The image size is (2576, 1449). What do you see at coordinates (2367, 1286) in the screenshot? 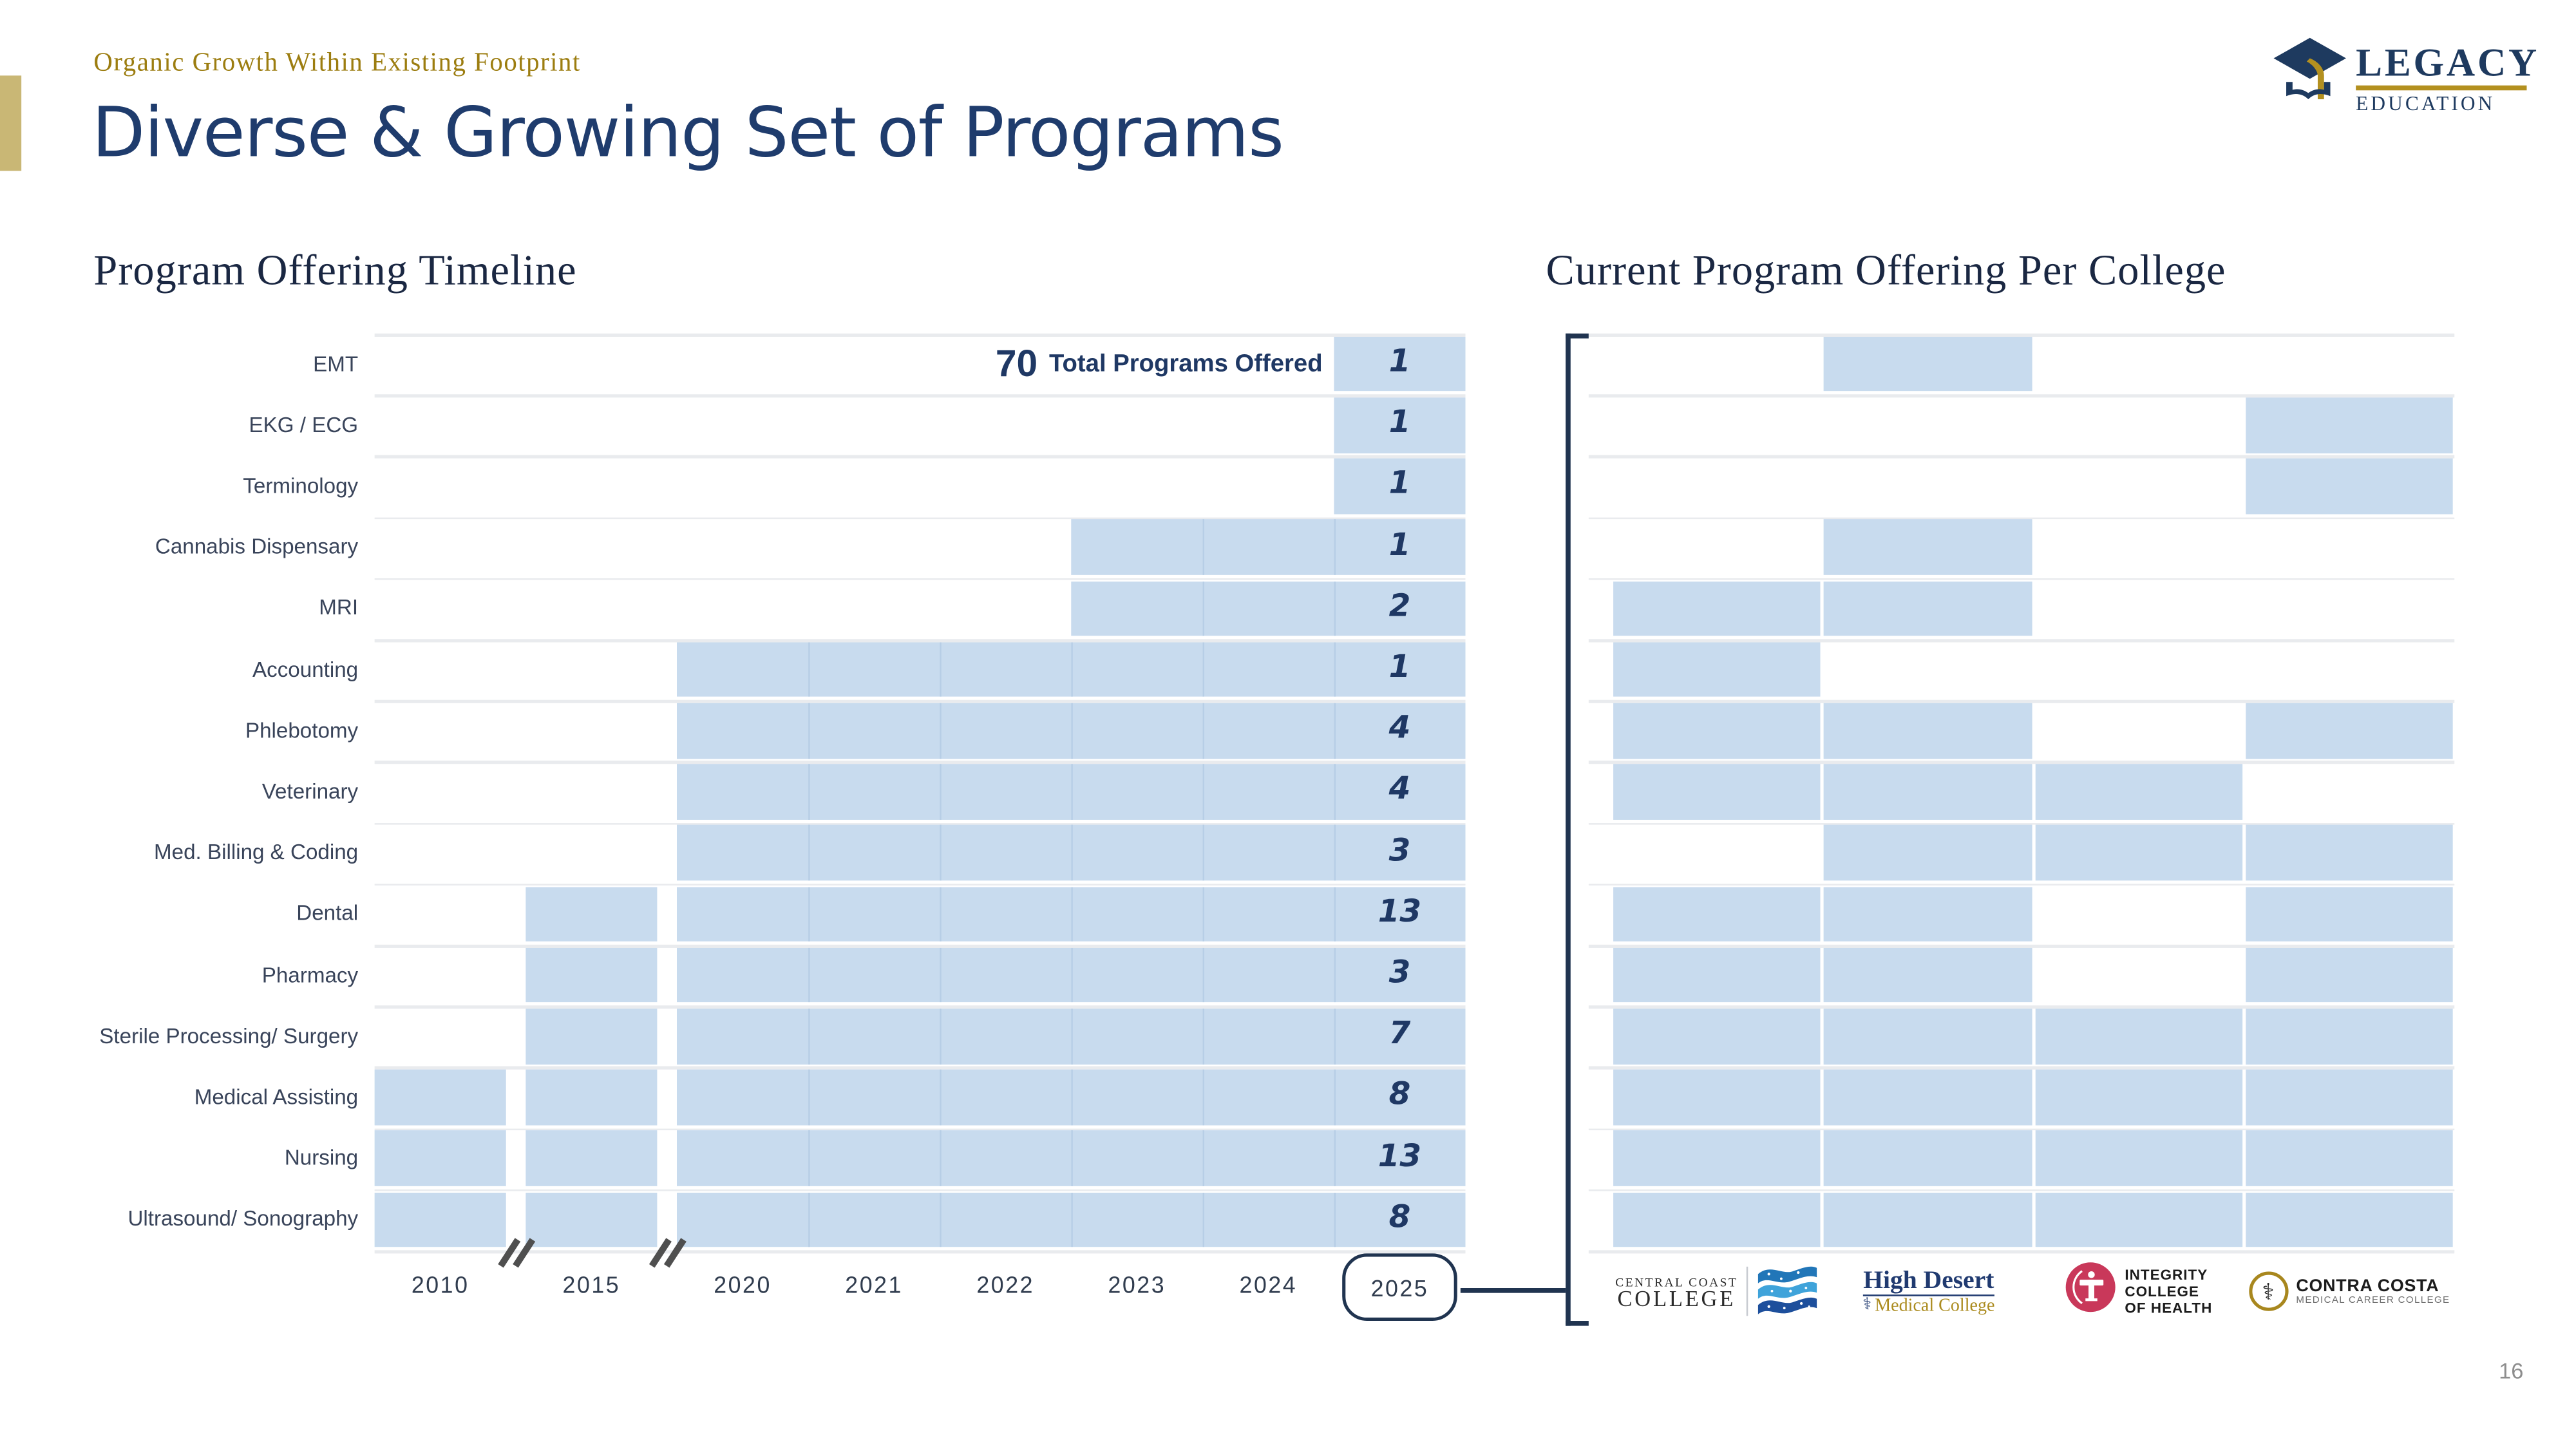
I see `contra-costa-line1: CONTRA COSTA` at bounding box center [2367, 1286].